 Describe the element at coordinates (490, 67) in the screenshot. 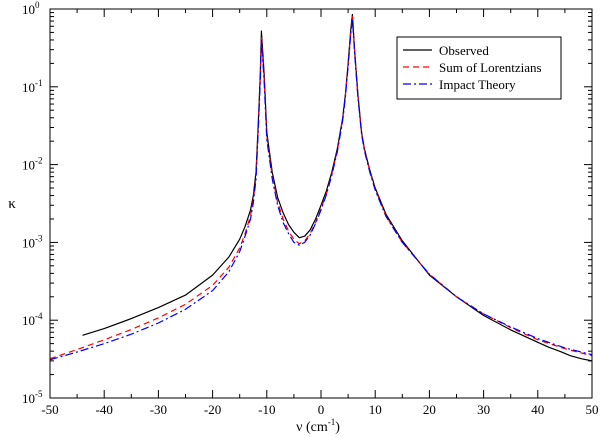

I see `legend-label-sum-of-lorentzians: Sum of Lorentzians` at that location.